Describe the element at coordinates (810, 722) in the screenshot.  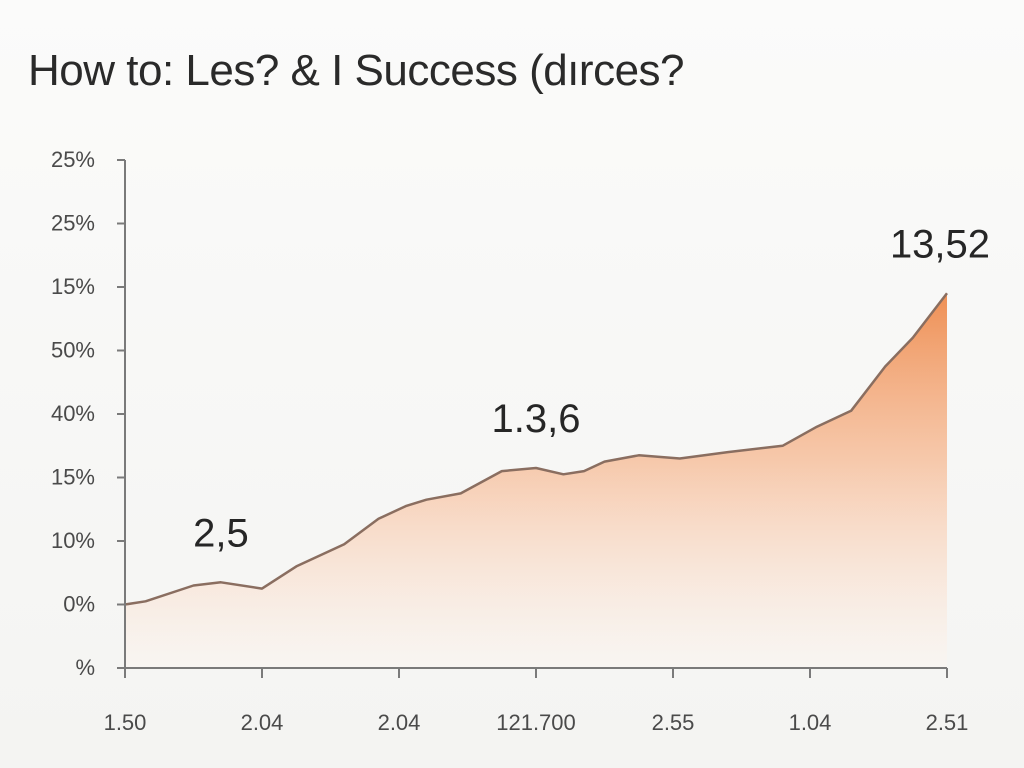
I see `x-tick-label: 1.04` at that location.